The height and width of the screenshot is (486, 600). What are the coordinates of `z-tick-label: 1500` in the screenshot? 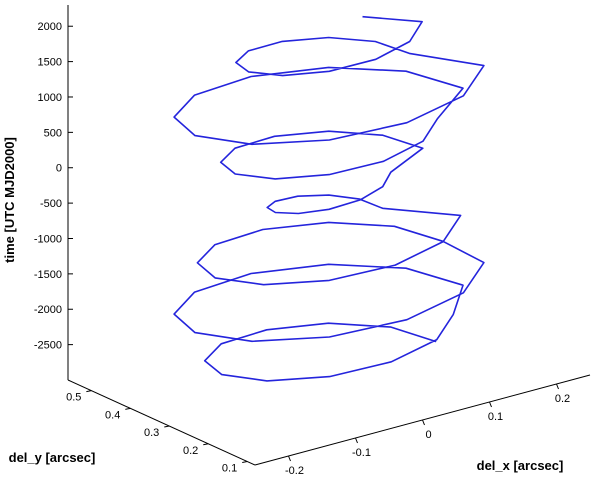 It's located at (50, 63).